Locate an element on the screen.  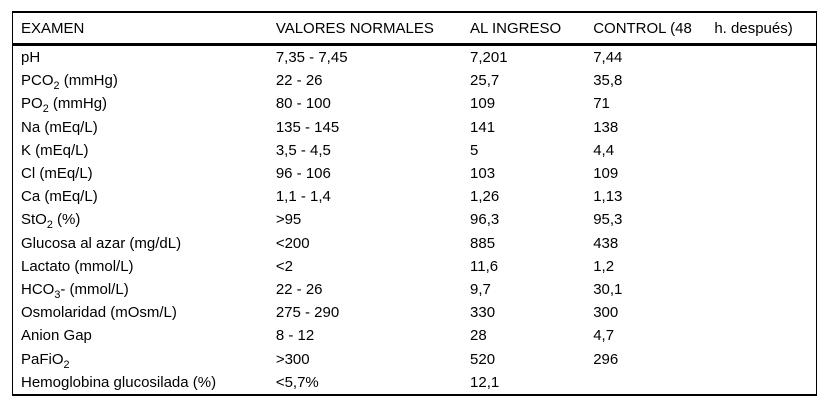
header-valores-normales: VALORES NORMALES is located at coordinates (373, 29).